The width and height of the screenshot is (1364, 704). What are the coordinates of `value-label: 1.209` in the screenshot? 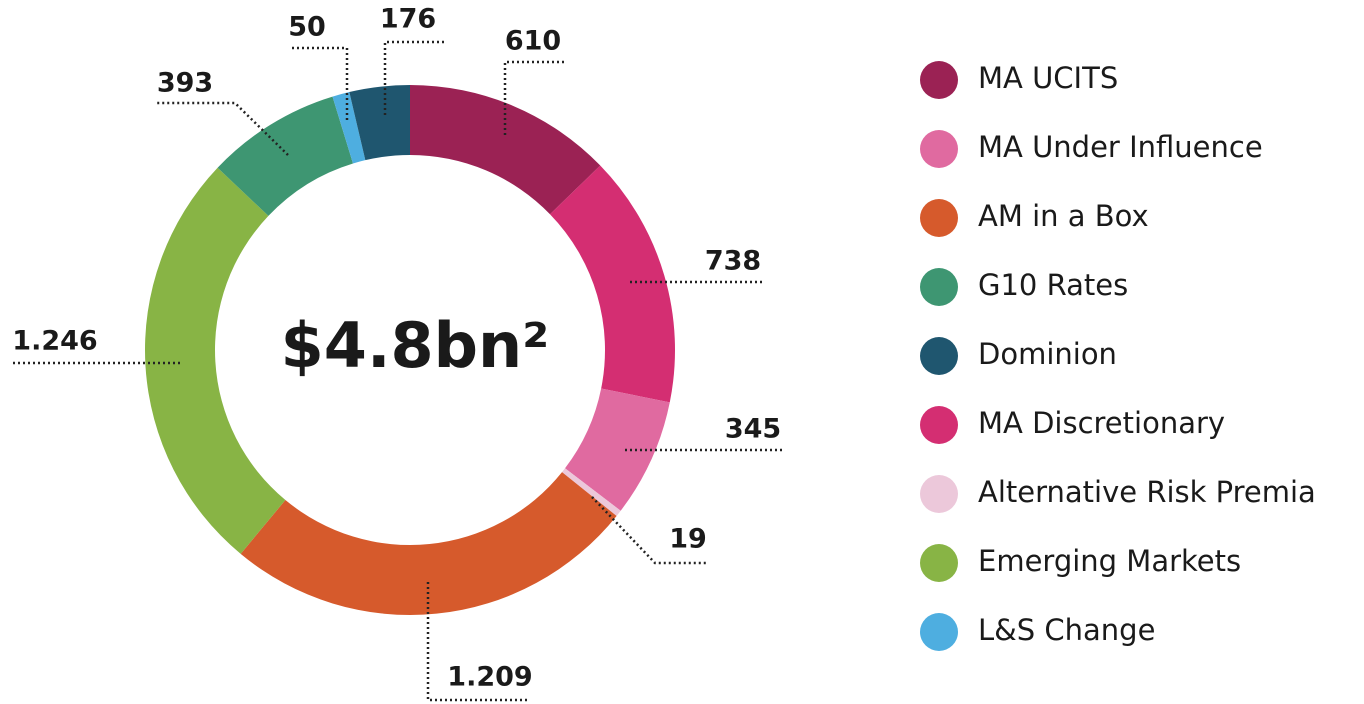 It's located at (489, 677).